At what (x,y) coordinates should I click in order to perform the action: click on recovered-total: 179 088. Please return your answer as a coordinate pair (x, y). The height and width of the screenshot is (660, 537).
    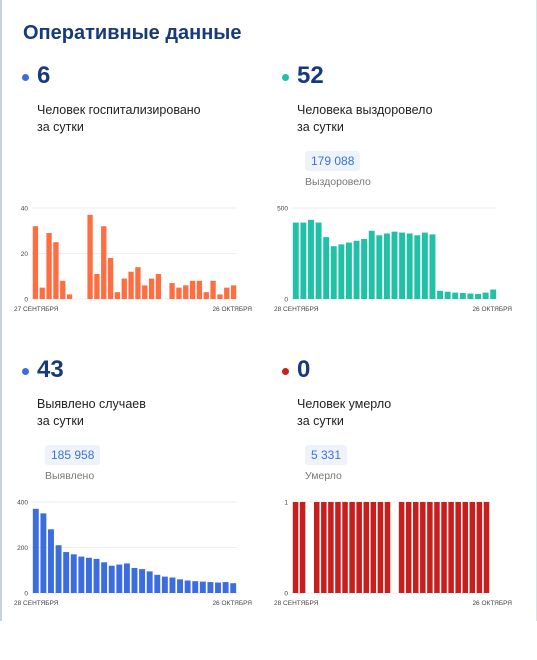
    Looking at the image, I should click on (333, 161).